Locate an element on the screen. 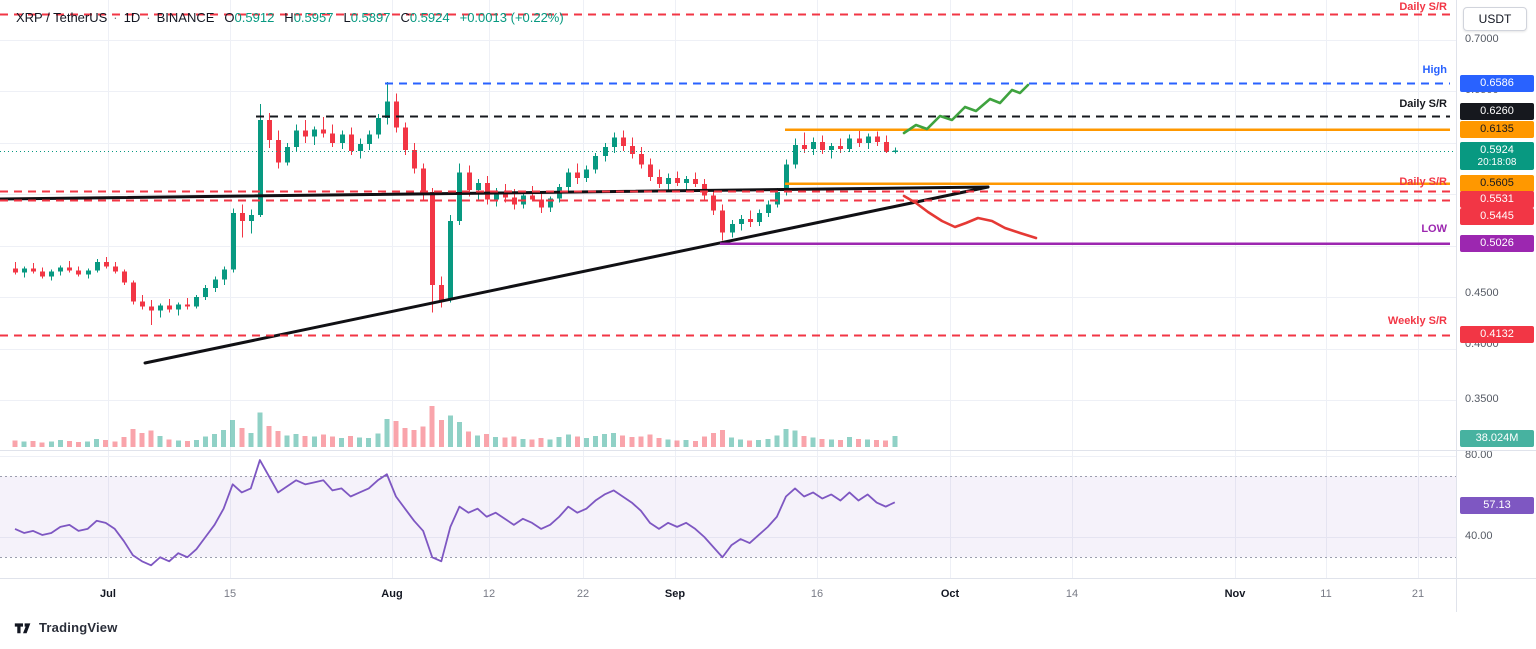  time-tick-label: 11 is located at coordinates (1326, 594).